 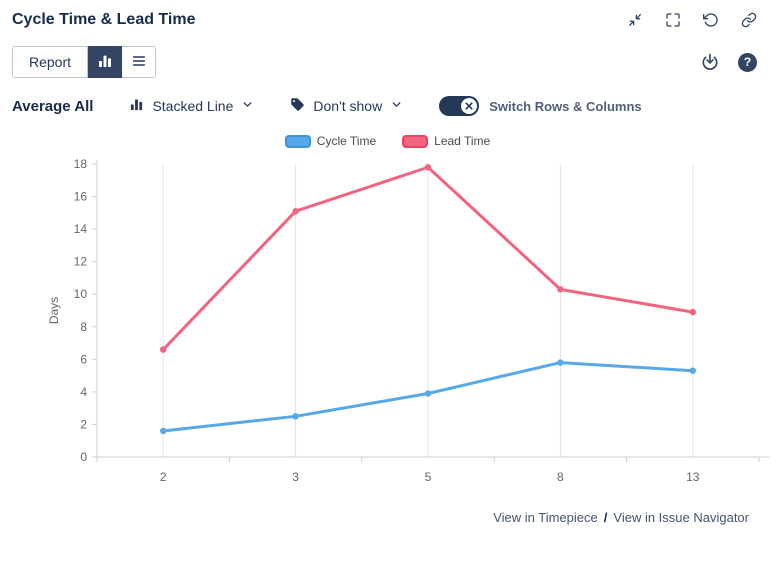 What do you see at coordinates (387, 20) in the screenshot?
I see `header: Cycle Time & Lead Time` at bounding box center [387, 20].